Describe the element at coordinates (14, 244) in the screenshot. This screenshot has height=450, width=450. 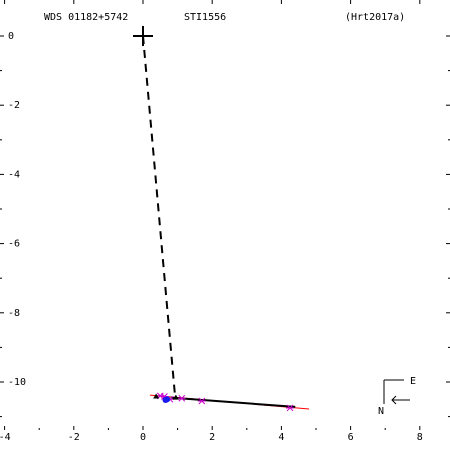
I see `y-tick-label: -6` at that location.